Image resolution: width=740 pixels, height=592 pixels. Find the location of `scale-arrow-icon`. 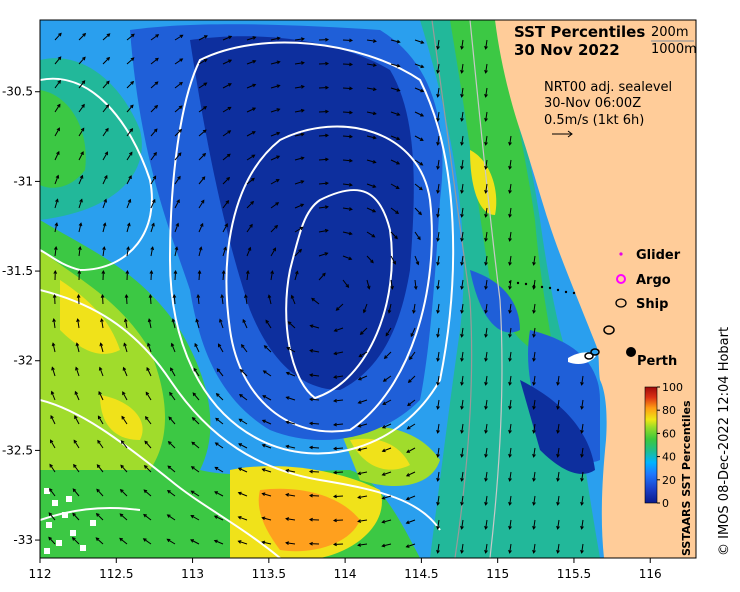

scale-arrow-icon is located at coordinates (562, 134).